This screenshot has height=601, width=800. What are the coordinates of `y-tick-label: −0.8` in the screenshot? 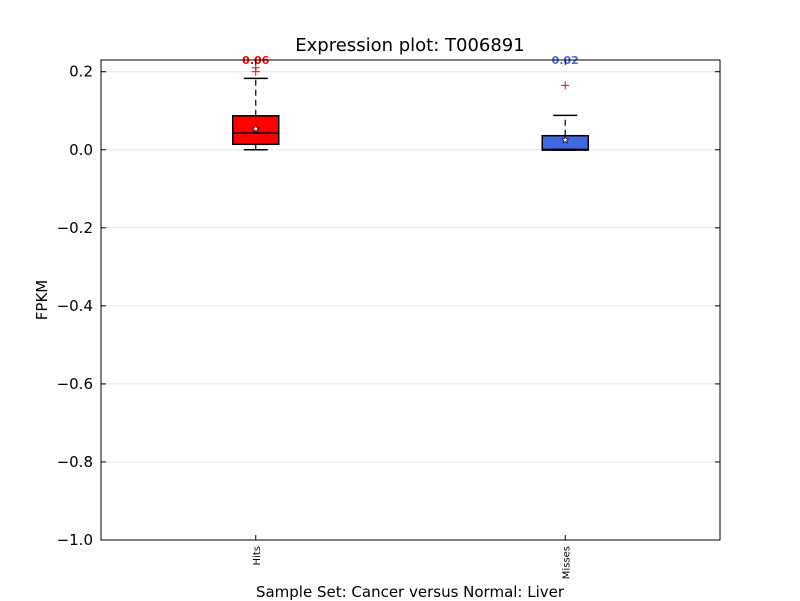 It's located at (75, 462).